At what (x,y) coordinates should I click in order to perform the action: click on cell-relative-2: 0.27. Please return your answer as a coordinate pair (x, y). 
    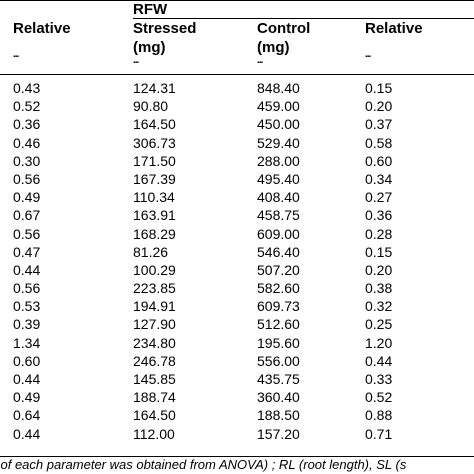
    Looking at the image, I should click on (379, 197).